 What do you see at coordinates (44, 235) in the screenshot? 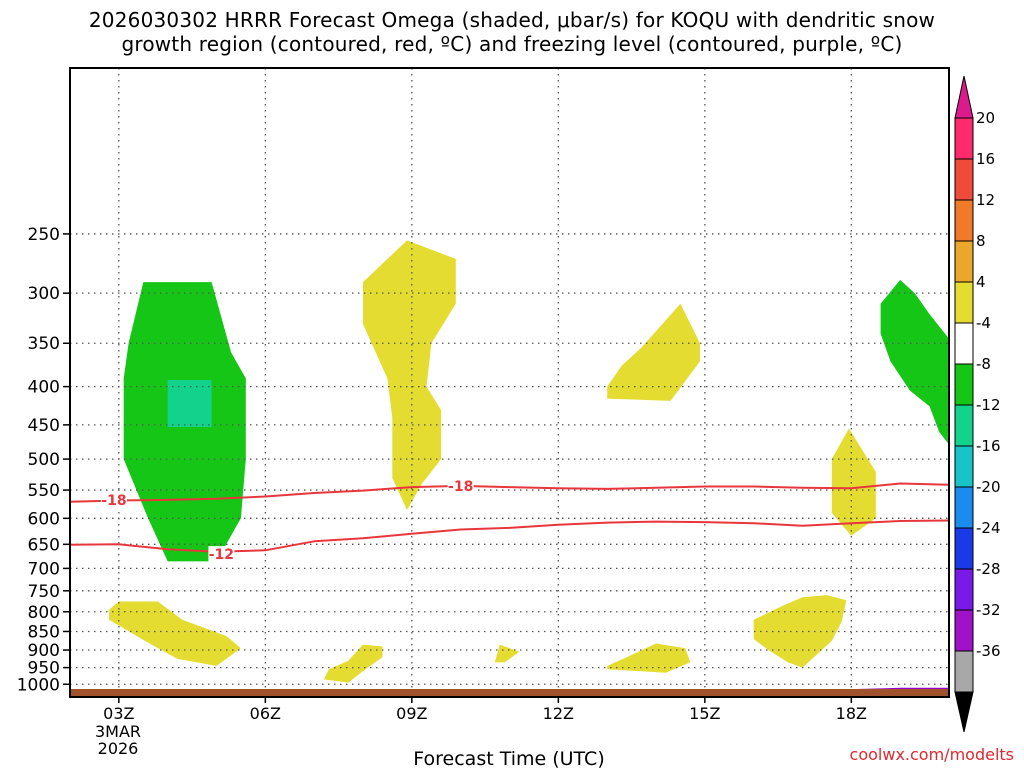
I see `y-tick-label-250: 250` at bounding box center [44, 235].